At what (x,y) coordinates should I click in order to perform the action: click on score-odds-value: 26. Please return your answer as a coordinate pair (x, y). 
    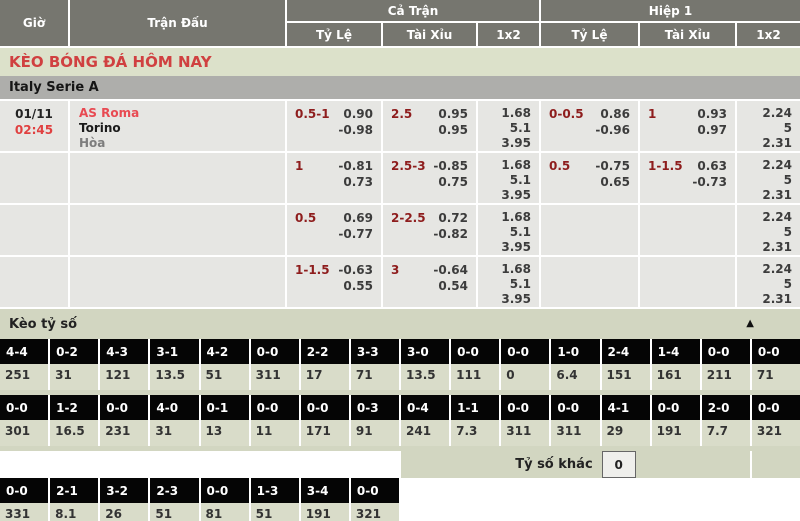
    Looking at the image, I should click on (124, 512).